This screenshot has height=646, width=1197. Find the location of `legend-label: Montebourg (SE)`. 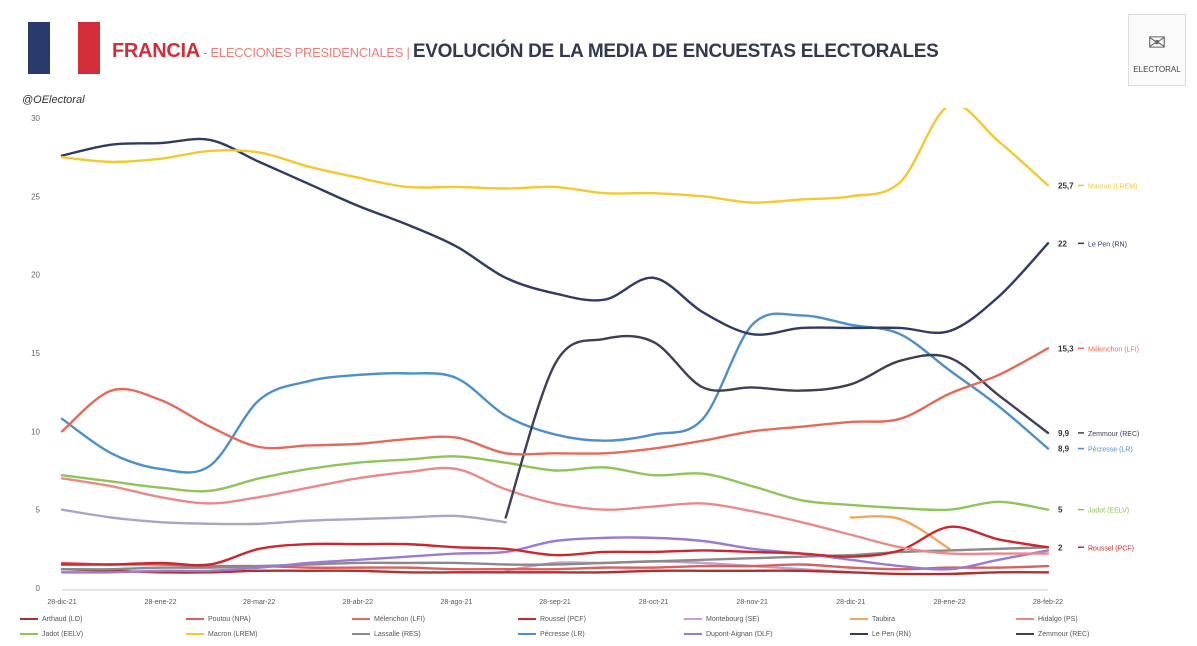

legend-label: Montebourg (SE) is located at coordinates (733, 619).